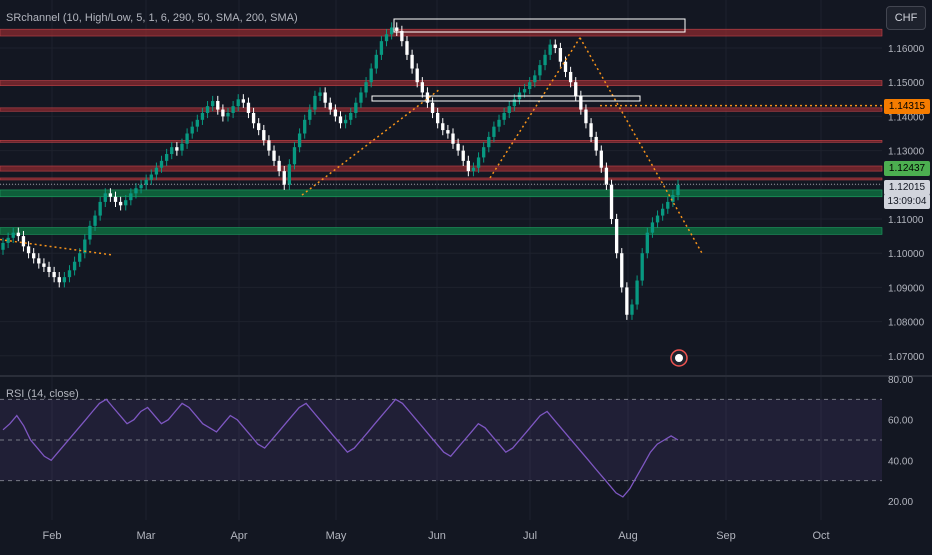 The height and width of the screenshot is (555, 932). I want to click on rsi-axis-label: 20.00, so click(900, 502).